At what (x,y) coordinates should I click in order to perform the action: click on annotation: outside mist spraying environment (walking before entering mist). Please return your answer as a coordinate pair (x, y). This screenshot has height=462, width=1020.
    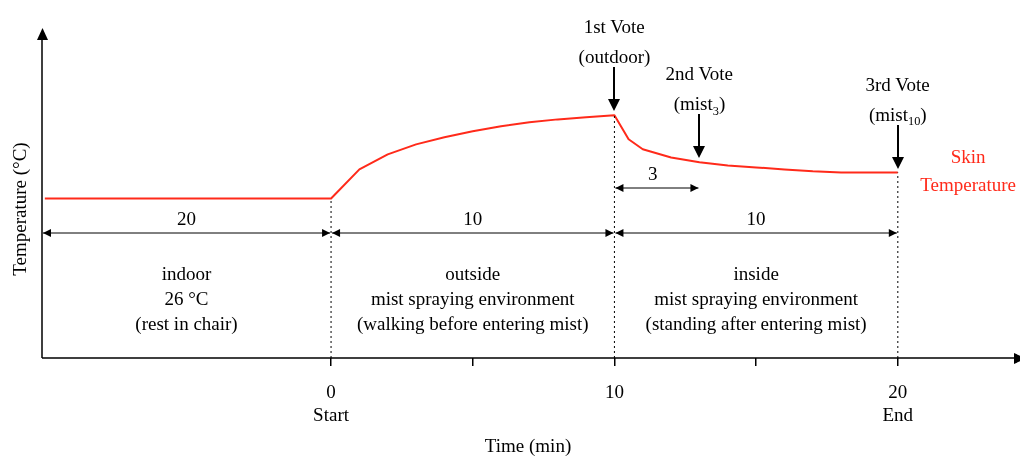
    Looking at the image, I should click on (472, 299).